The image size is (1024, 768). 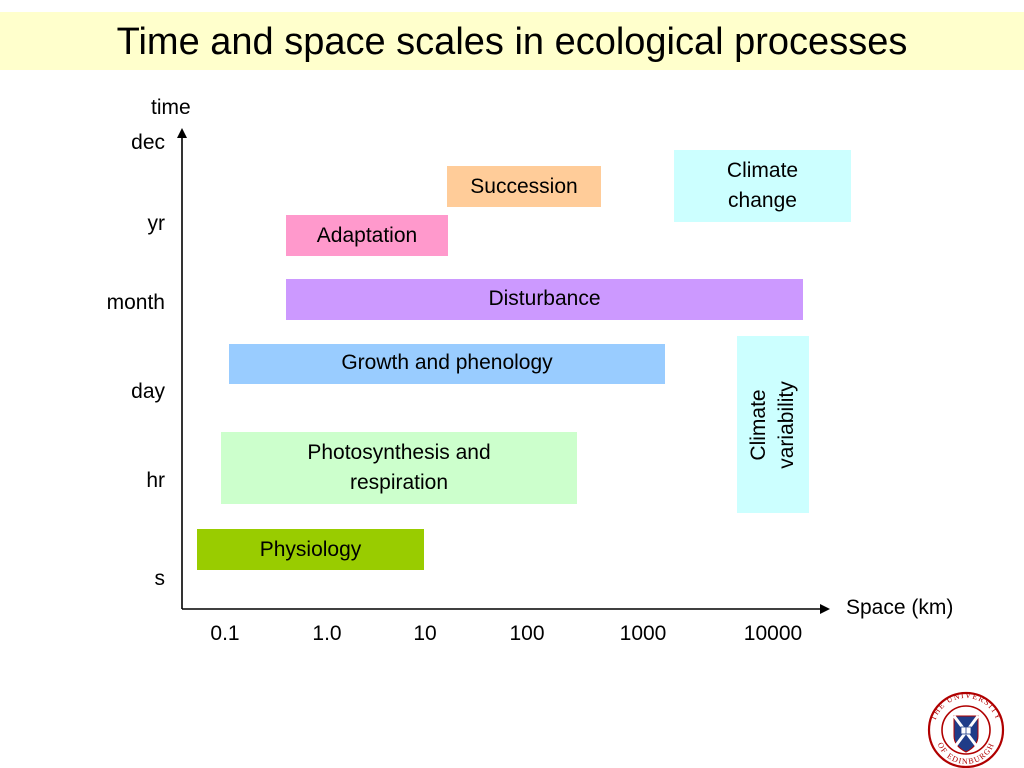 I want to click on y-tick-yr: yr, so click(x=156, y=223).